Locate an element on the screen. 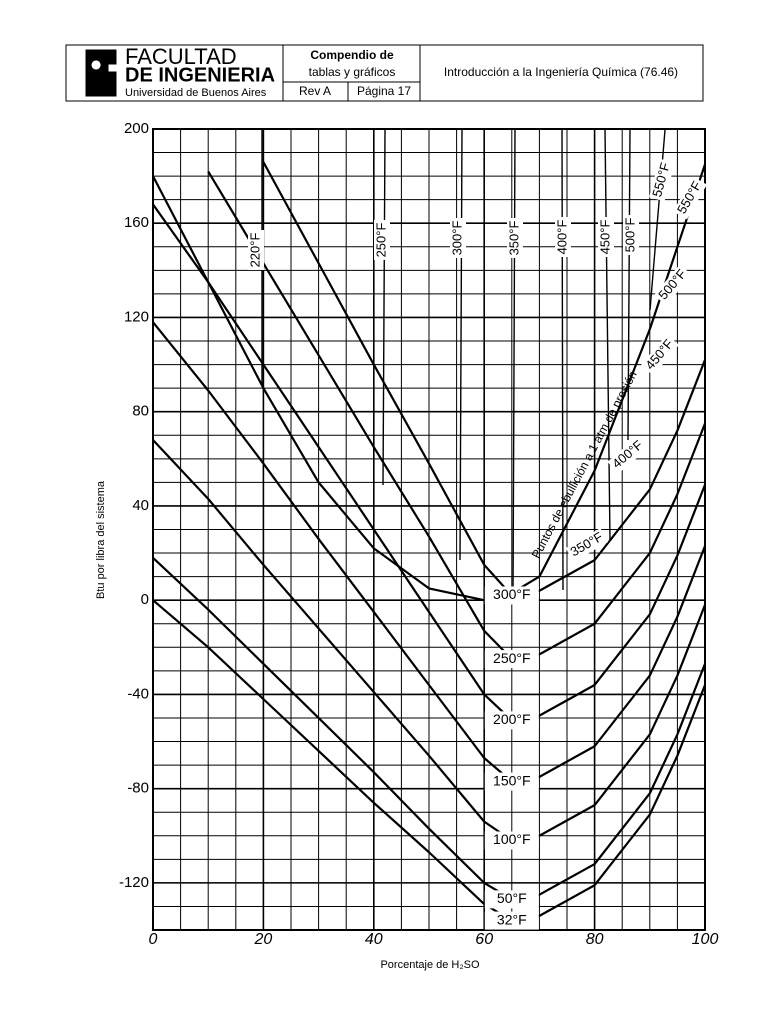 The image size is (768, 1024). series-label: 200°F is located at coordinates (512, 719).